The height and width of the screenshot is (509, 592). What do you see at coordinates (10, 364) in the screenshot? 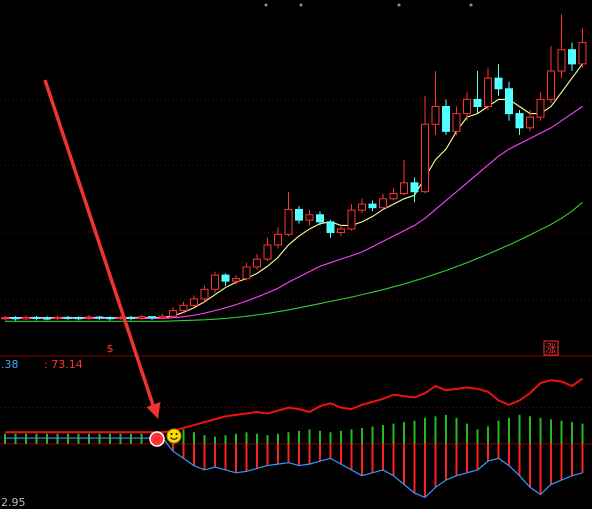
I see `indicator-label: .38` at bounding box center [10, 364].